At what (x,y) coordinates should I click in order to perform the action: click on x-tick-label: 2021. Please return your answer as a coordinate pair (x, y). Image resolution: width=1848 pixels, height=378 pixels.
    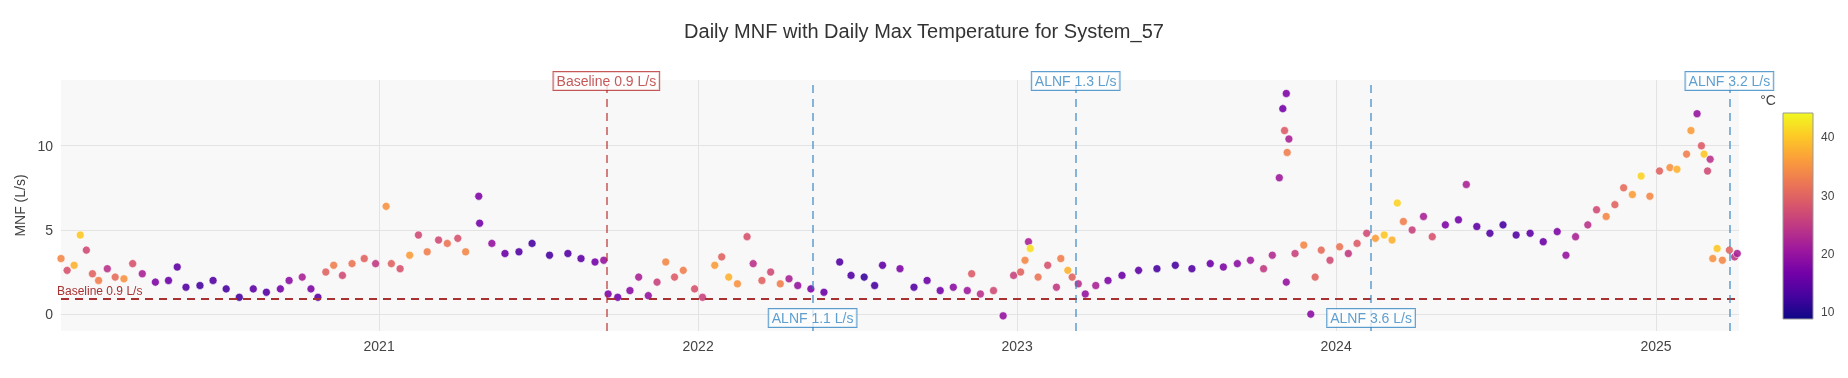
    Looking at the image, I should click on (379, 346).